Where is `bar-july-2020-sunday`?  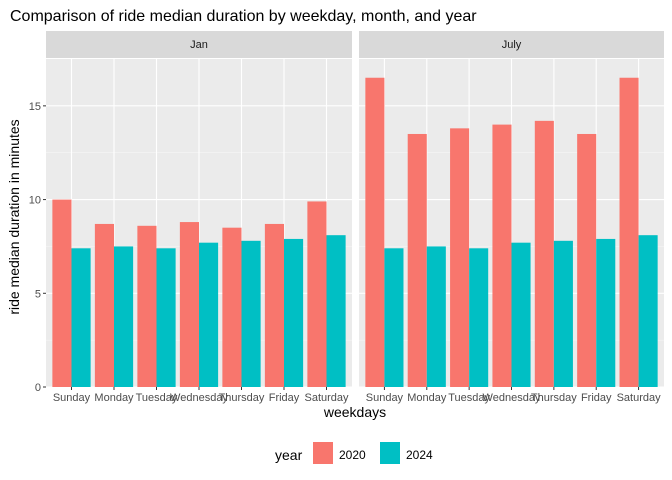 bar-july-2020-sunday is located at coordinates (375, 232).